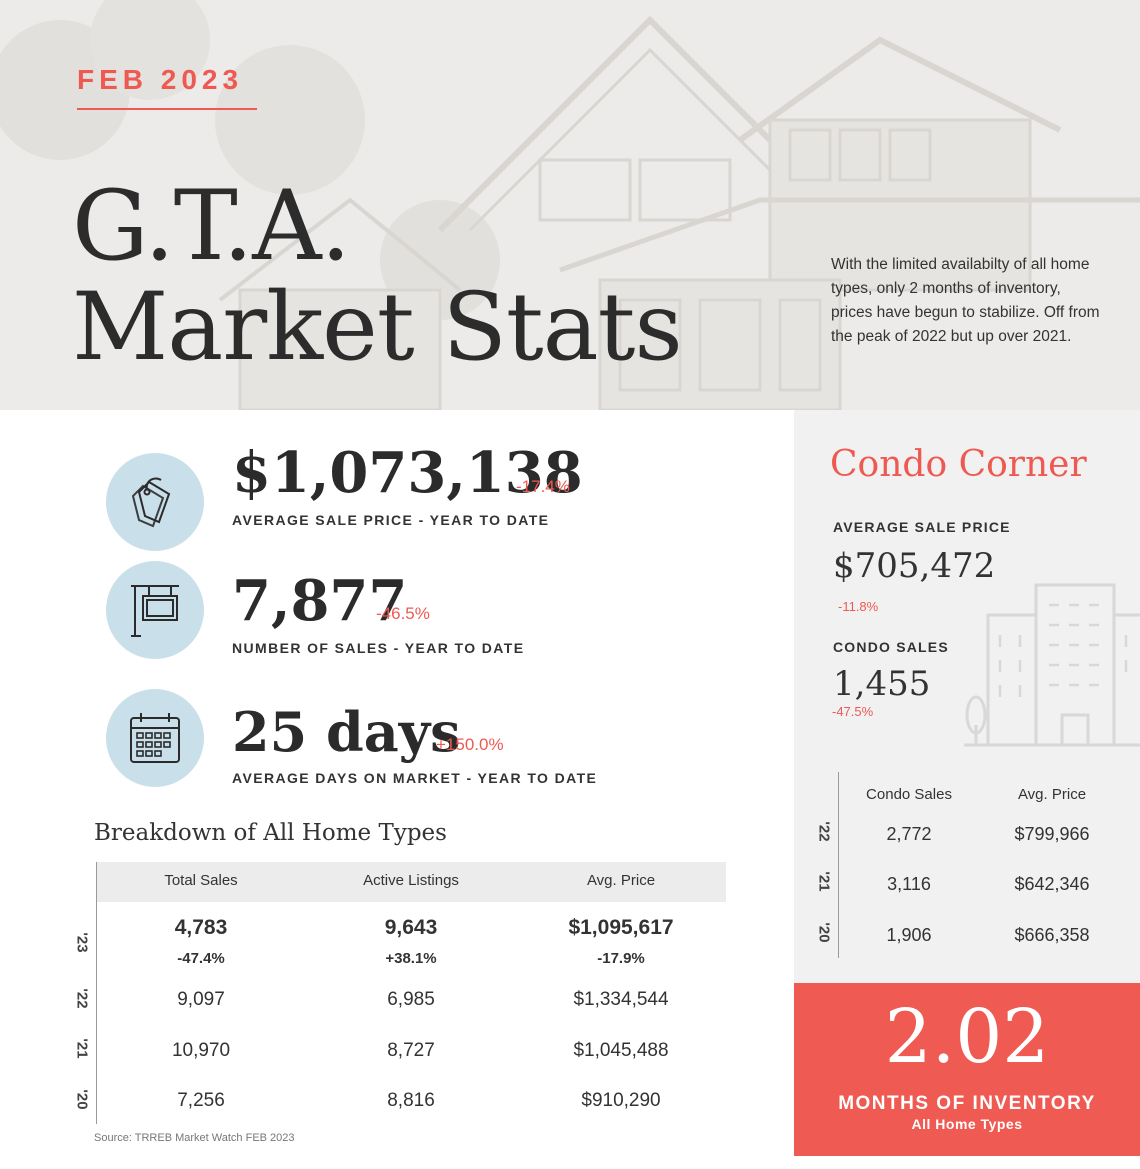 This screenshot has height=1169, width=1140. Describe the element at coordinates (621, 958) in the screenshot. I see `cell-avg-price-change-23: -17.9%` at that location.